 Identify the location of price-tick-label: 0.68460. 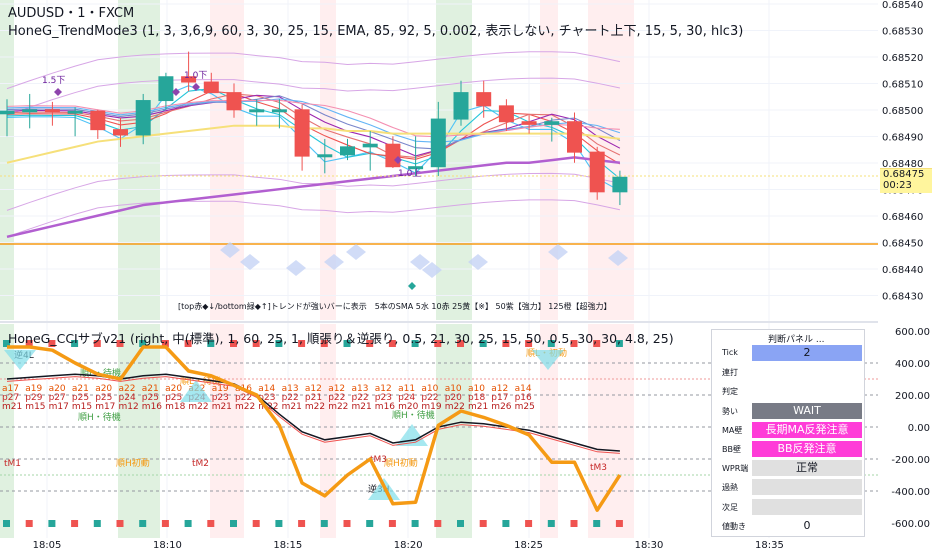
(902, 217).